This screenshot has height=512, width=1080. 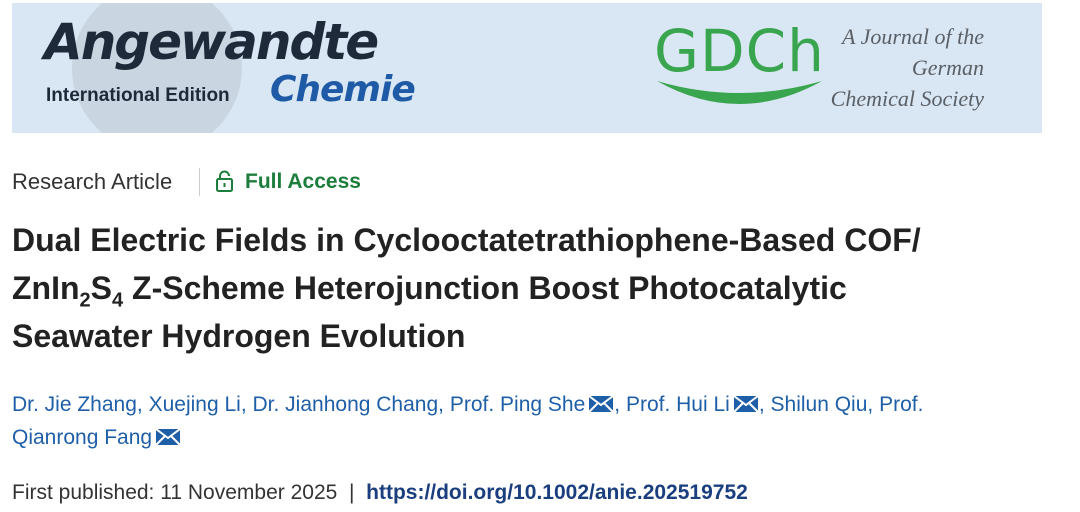 I want to click on title-subscript: 2, so click(x=85, y=300).